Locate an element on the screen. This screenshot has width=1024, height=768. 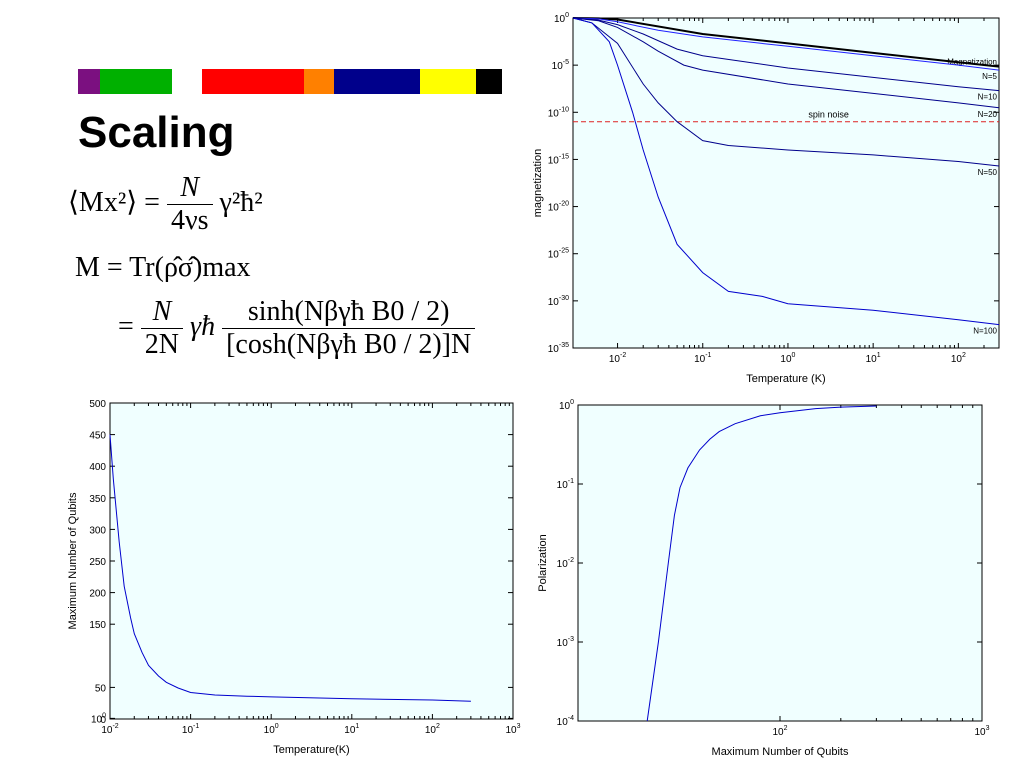
y-axis-label: Polarization is located at coordinates (543, 562).